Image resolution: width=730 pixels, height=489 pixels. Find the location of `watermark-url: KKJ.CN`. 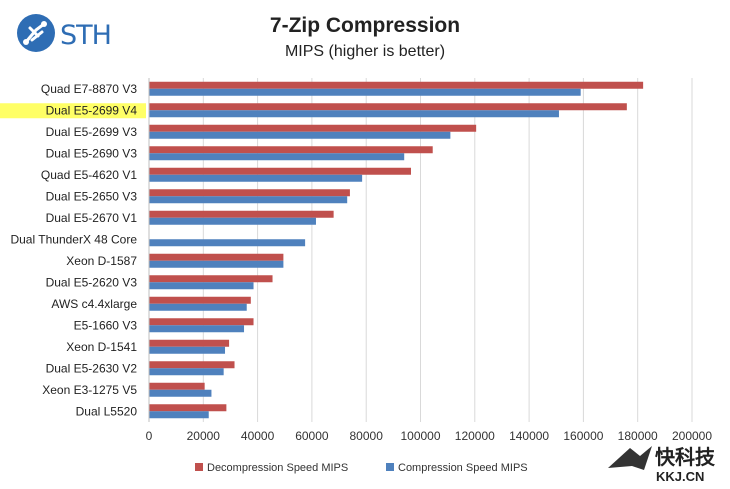

watermark-url: KKJ.CN is located at coordinates (680, 476).